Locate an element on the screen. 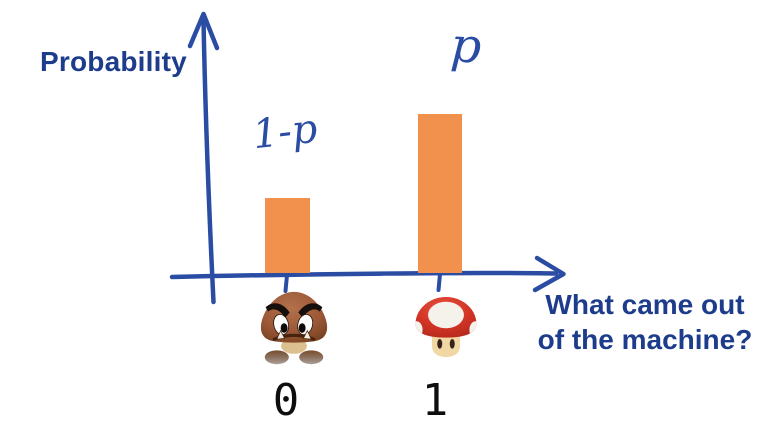 The width and height of the screenshot is (776, 437). goomba-right-foot is located at coordinates (311, 357).